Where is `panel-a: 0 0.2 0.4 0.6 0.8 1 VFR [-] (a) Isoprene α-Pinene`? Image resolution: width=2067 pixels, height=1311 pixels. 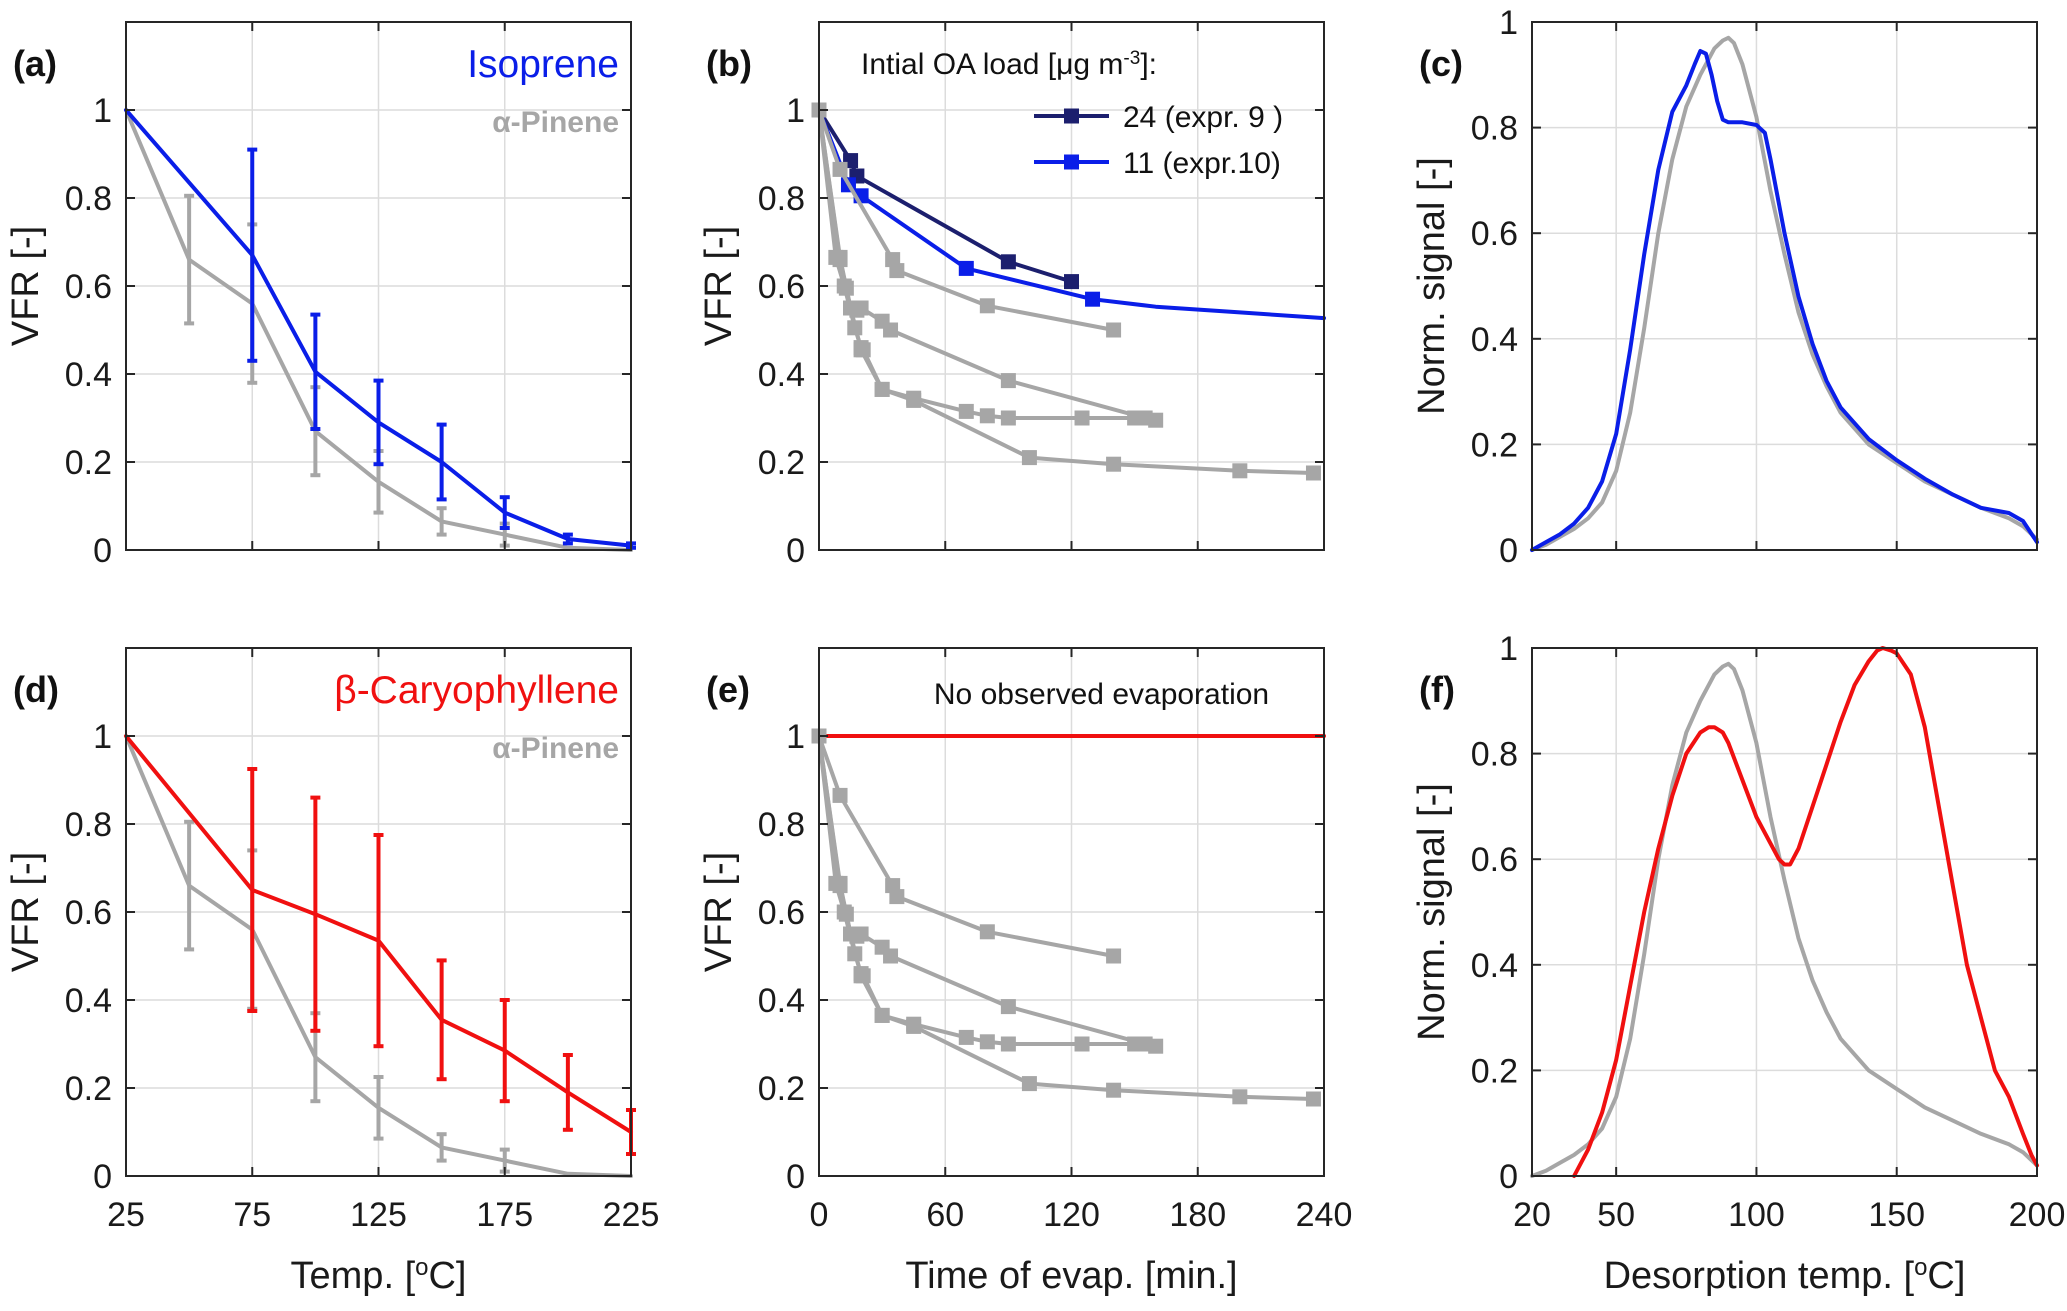 panel-a: 0 0.2 0.4 0.6 0.8 1 VFR [-] (a) Isoprene α-Pinene is located at coordinates (320, 295).